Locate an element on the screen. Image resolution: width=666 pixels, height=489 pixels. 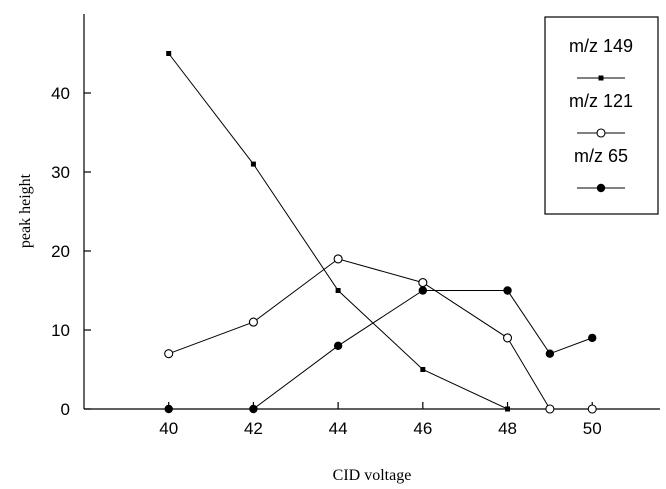
x-tick-label: 50 is located at coordinates (592, 428).